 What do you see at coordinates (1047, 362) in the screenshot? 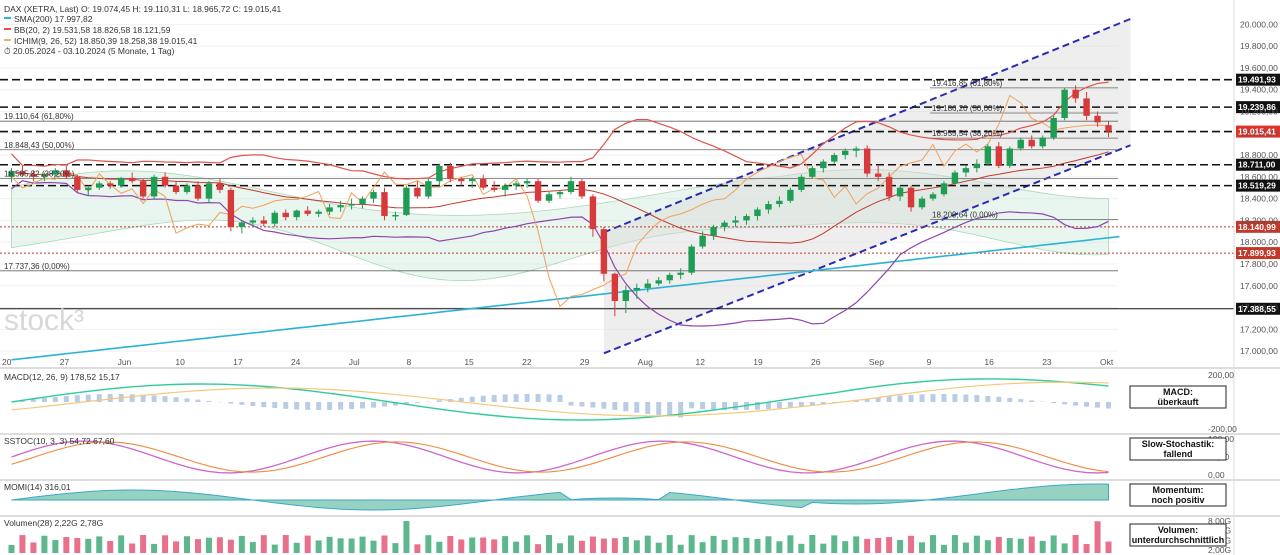
I see `x-tick-label: 23` at bounding box center [1047, 362].